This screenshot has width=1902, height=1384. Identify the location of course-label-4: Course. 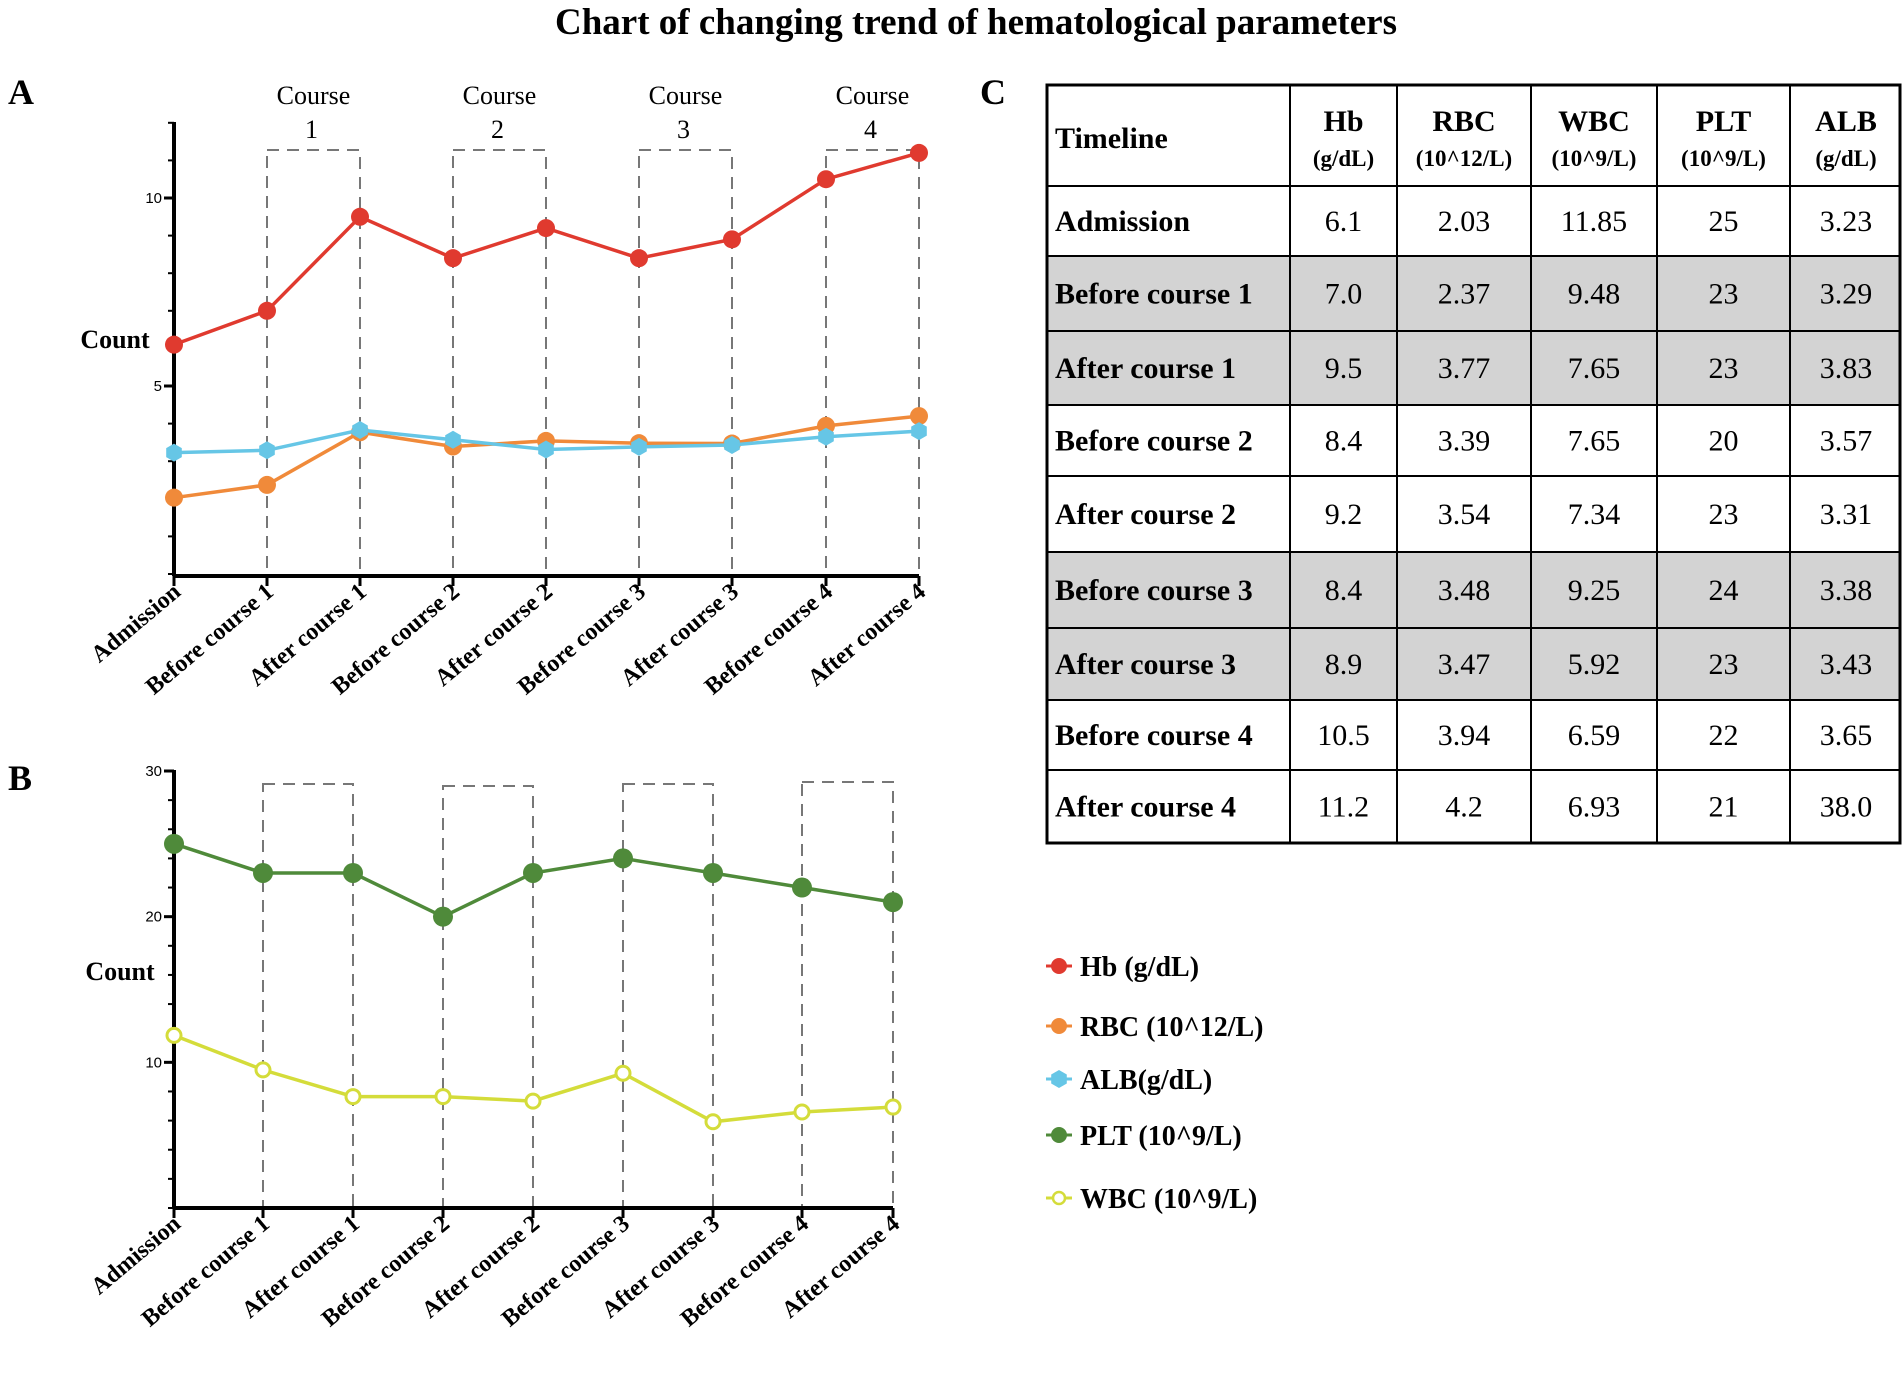
(873, 95).